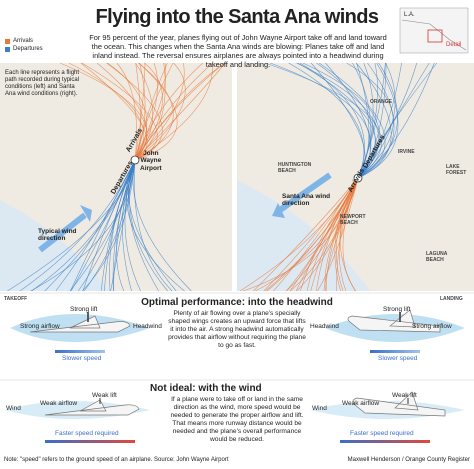 The height and width of the screenshot is (469, 474). I want to click on legend-label: Departures, so click(28, 49).